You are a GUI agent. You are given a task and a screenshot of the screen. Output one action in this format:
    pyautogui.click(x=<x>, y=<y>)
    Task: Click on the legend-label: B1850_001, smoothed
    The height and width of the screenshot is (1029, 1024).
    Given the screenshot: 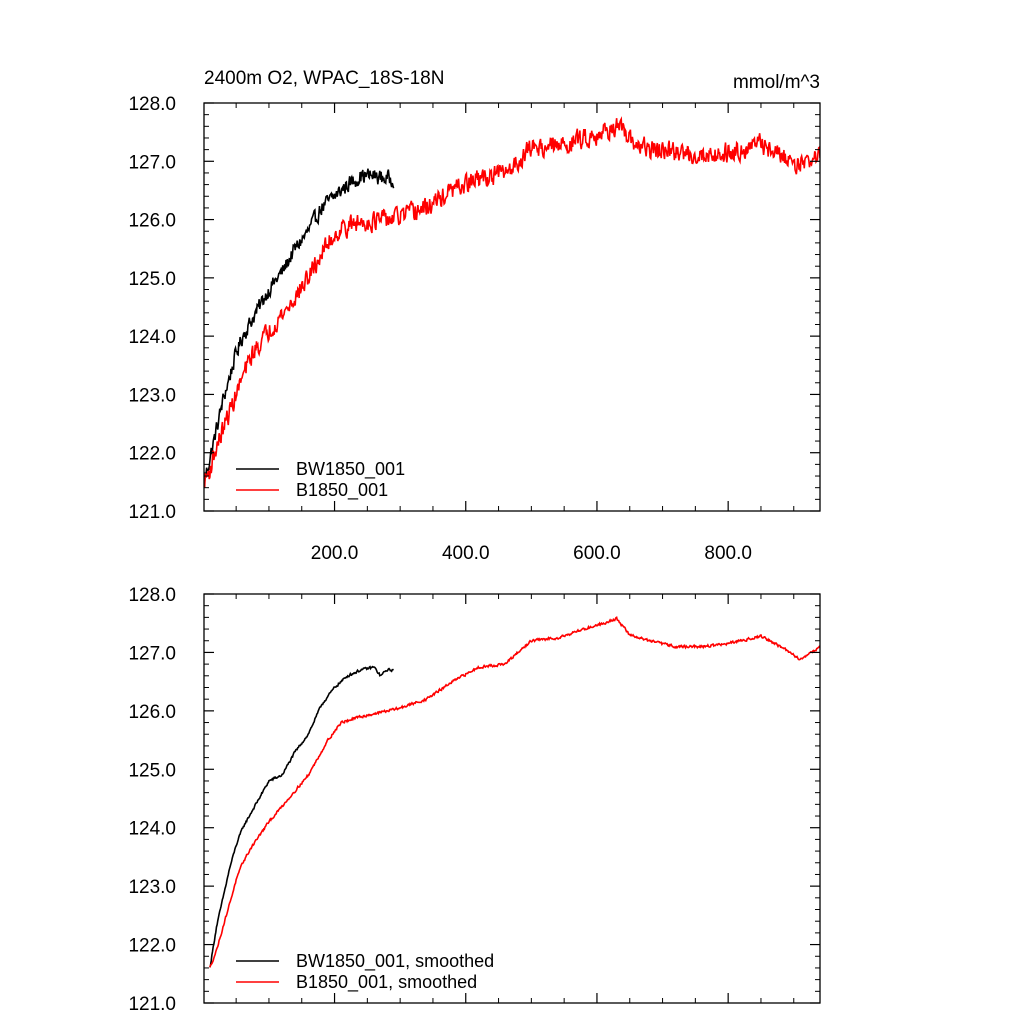 What is the action you would take?
    pyautogui.click(x=386, y=982)
    